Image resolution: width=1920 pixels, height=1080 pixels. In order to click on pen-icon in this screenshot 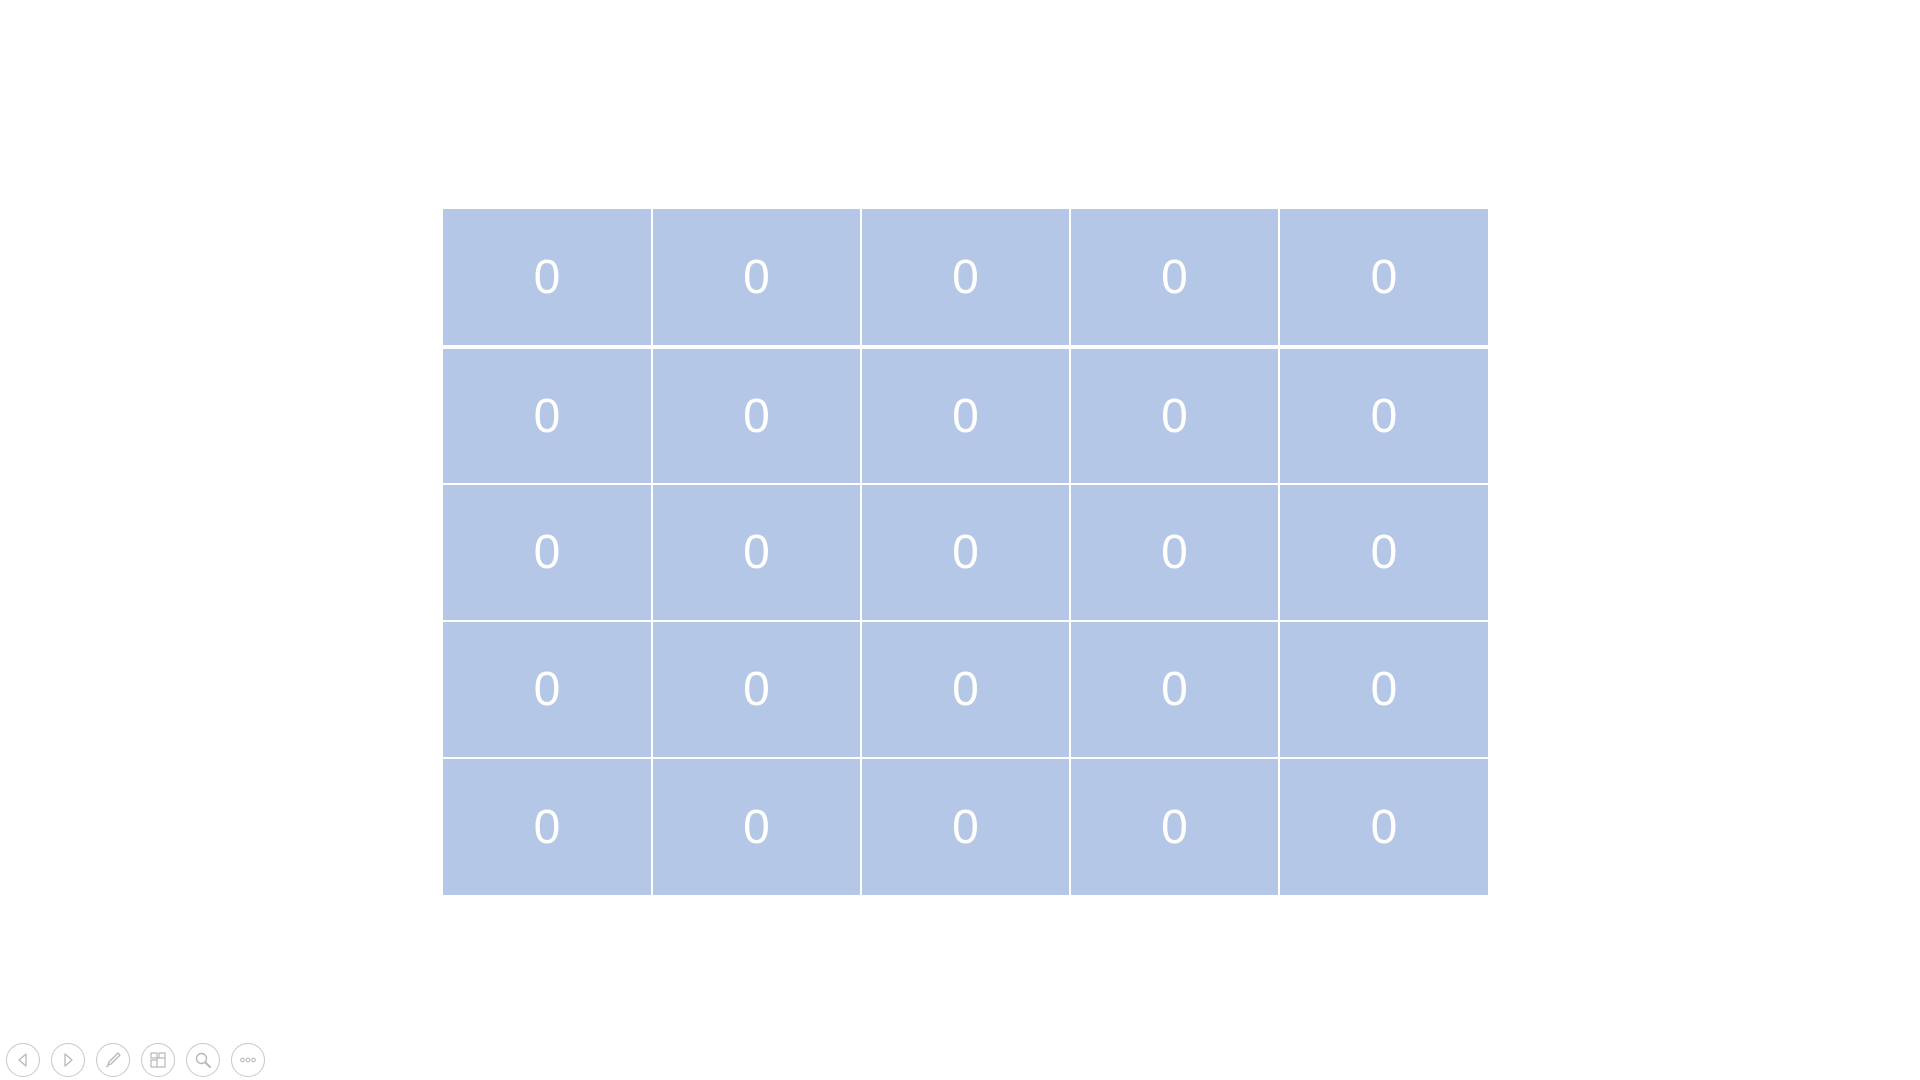, I will do `click(113, 1060)`.